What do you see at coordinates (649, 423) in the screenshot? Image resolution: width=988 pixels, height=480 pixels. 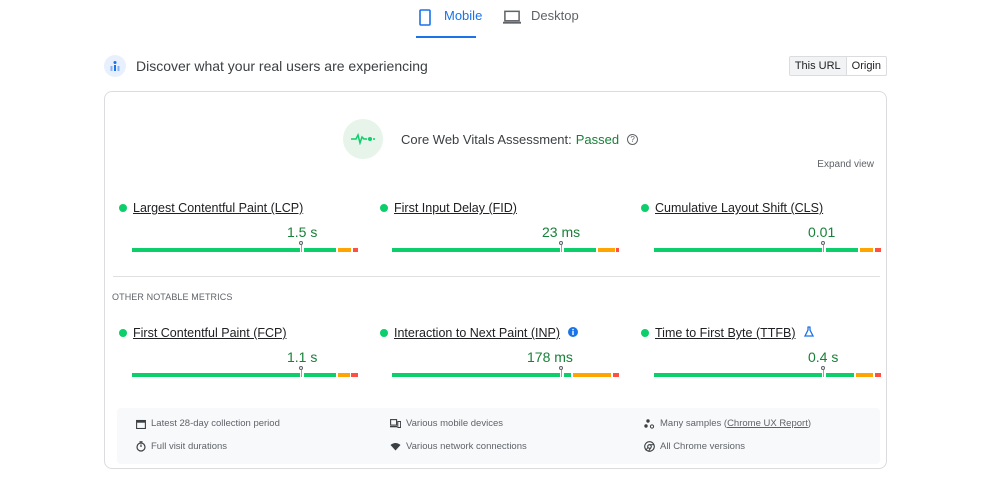 I see `samples-icon` at bounding box center [649, 423].